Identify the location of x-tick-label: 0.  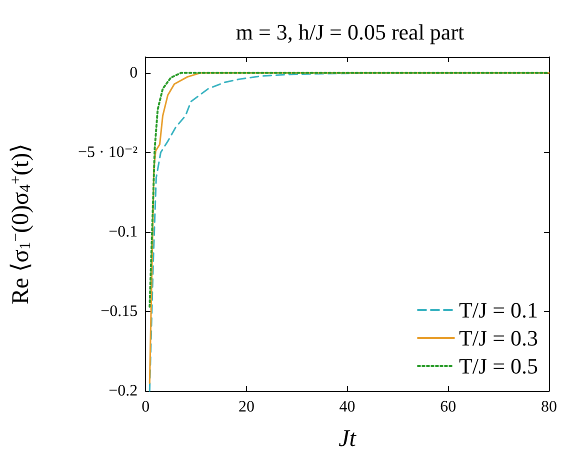
(146, 407).